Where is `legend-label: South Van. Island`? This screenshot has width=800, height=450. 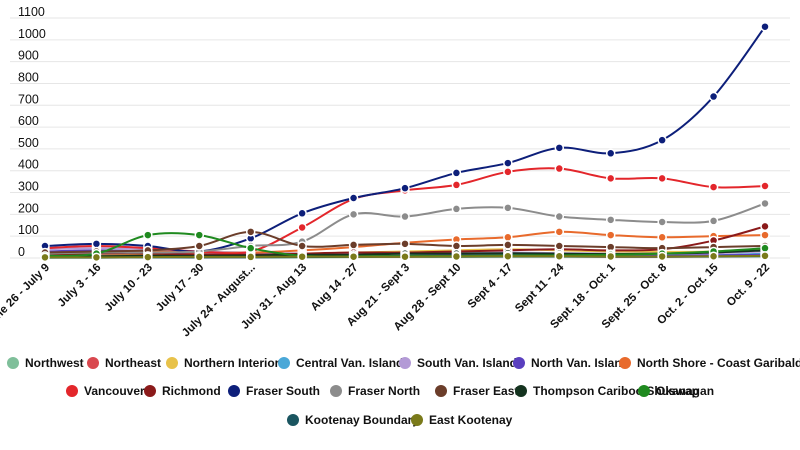 legend-label: South Van. Island is located at coordinates (467, 363).